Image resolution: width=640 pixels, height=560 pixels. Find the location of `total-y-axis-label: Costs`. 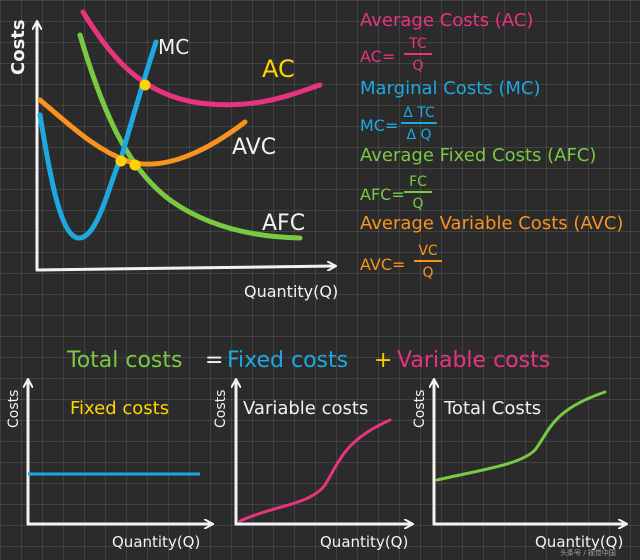

total-y-axis-label: Costs is located at coordinates (420, 409).